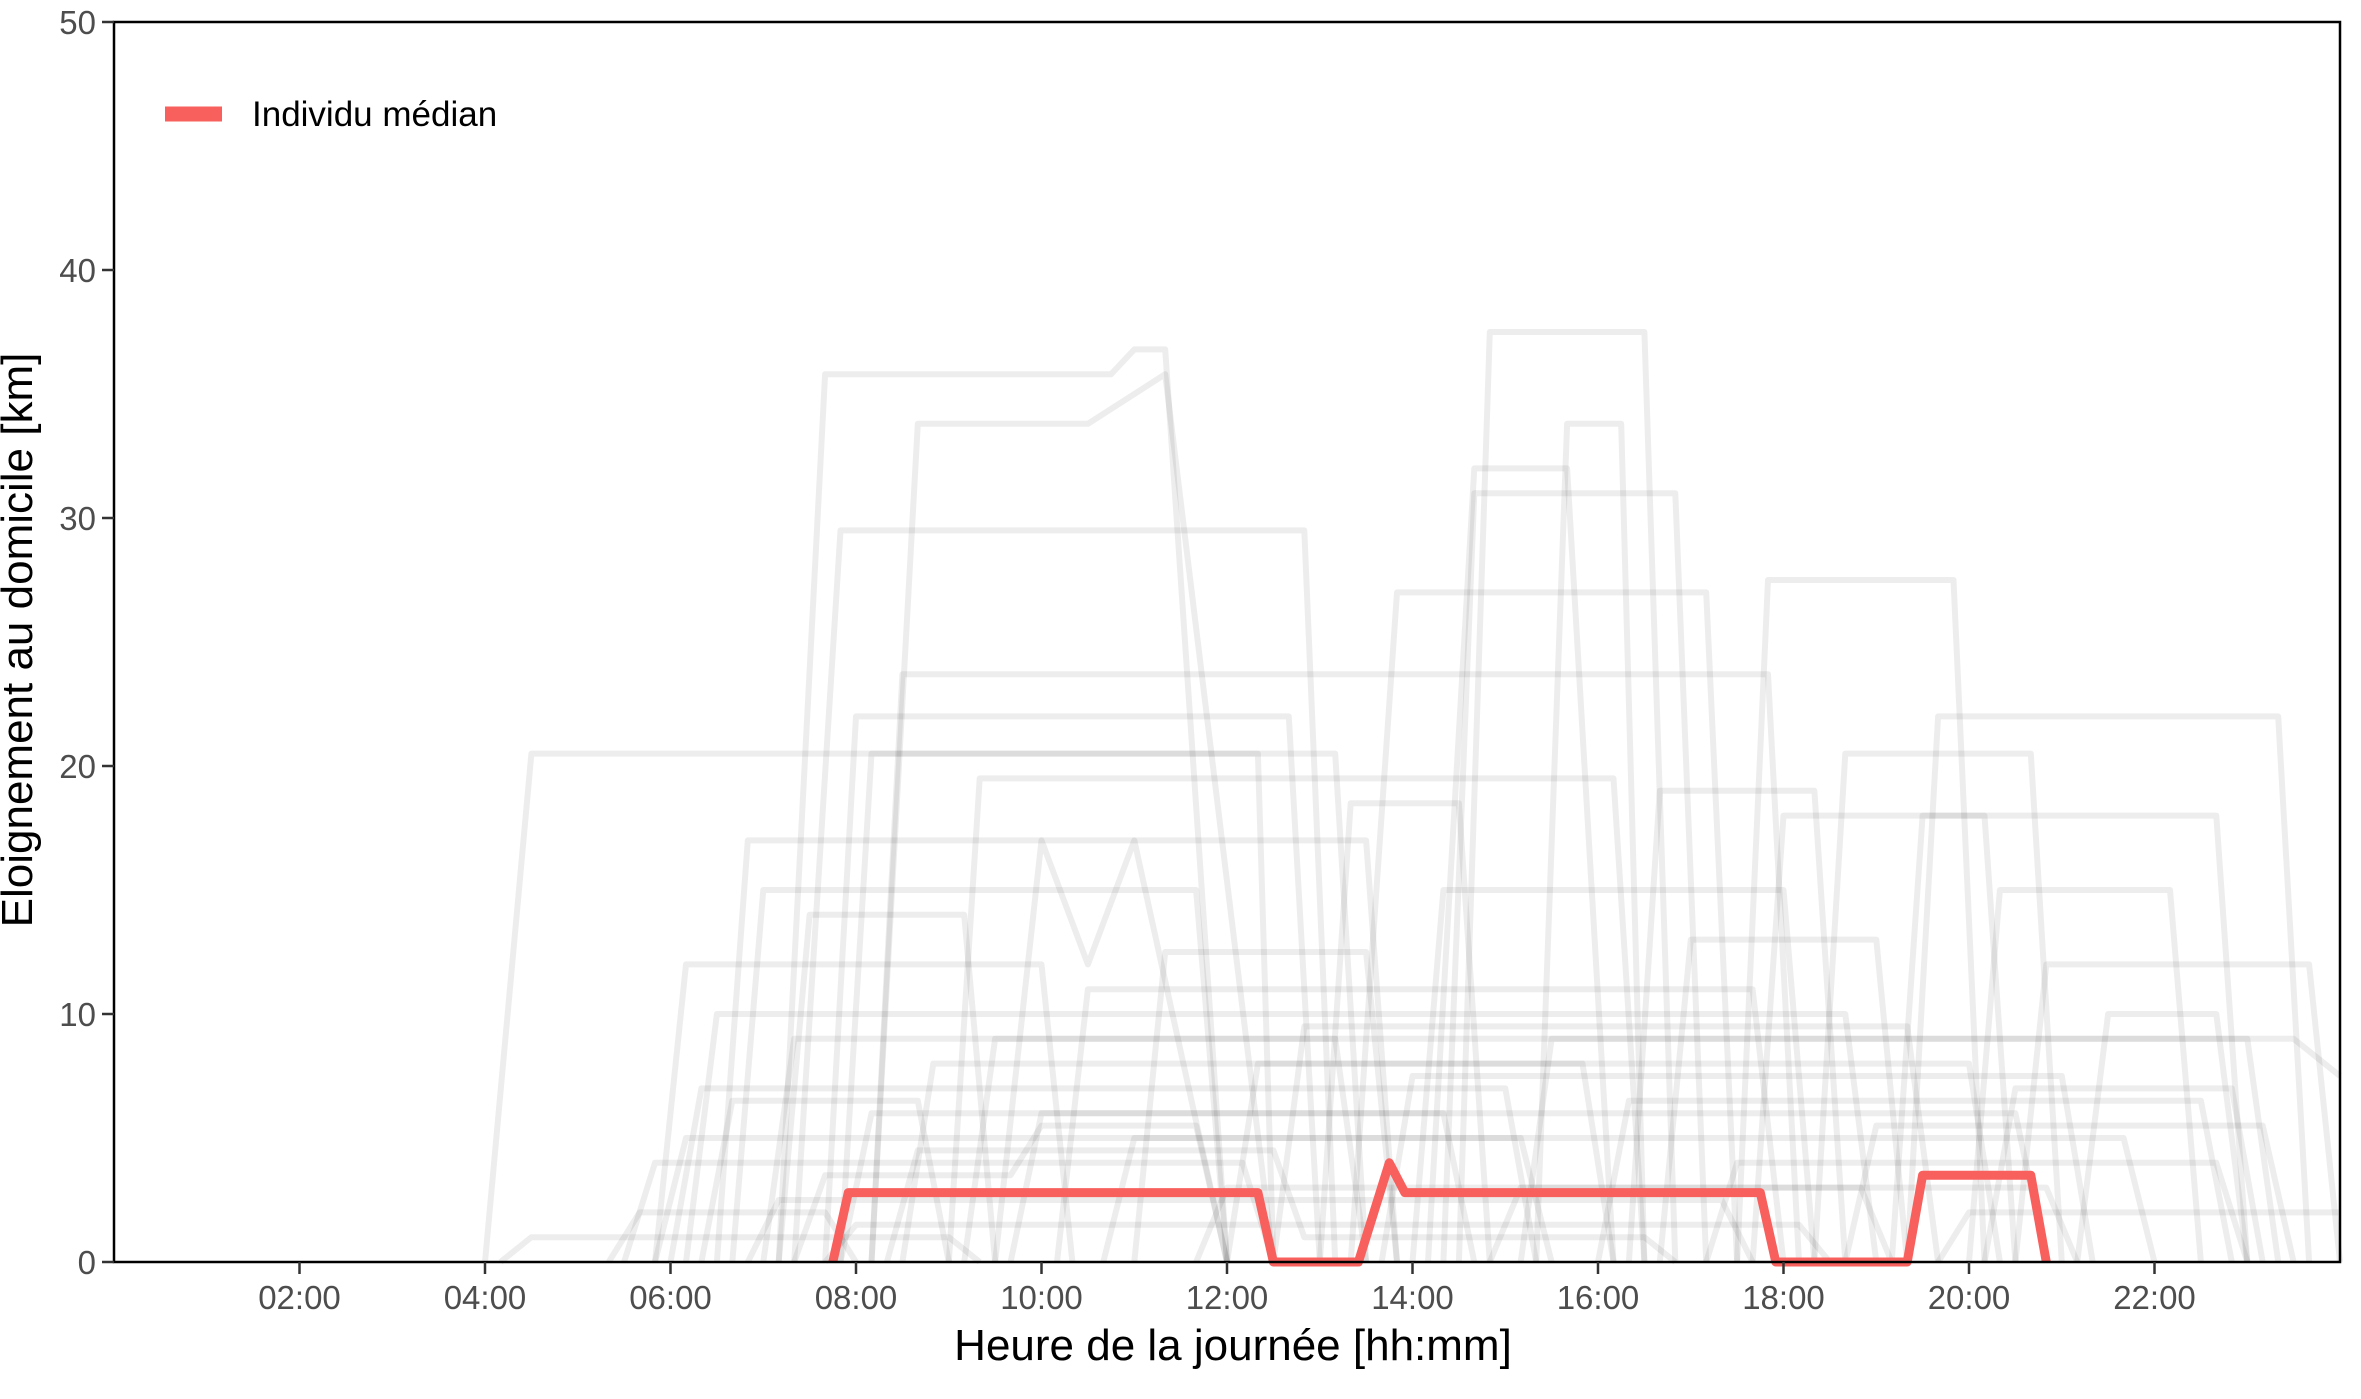  I want to click on y-tick-label-1: 10, so click(77, 1014).